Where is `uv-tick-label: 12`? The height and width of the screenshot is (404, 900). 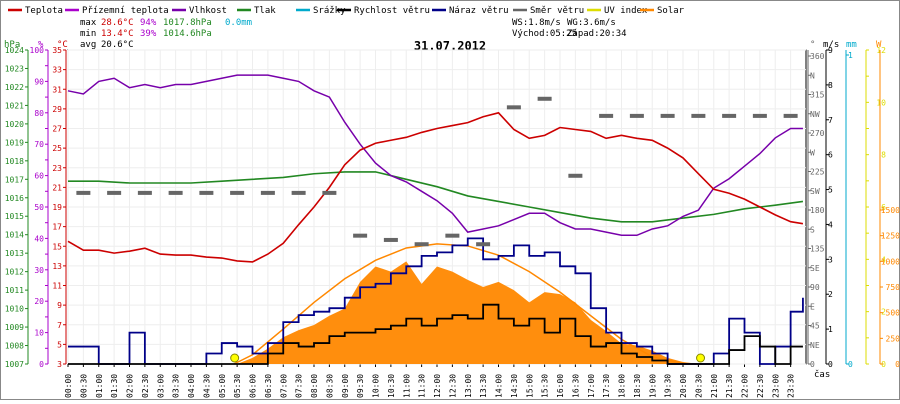 uv-tick-label: 12 is located at coordinates (881, 50).